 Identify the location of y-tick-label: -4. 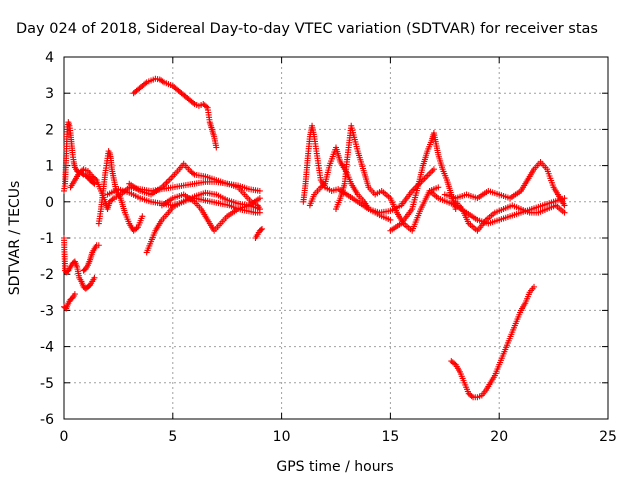
(47, 348).